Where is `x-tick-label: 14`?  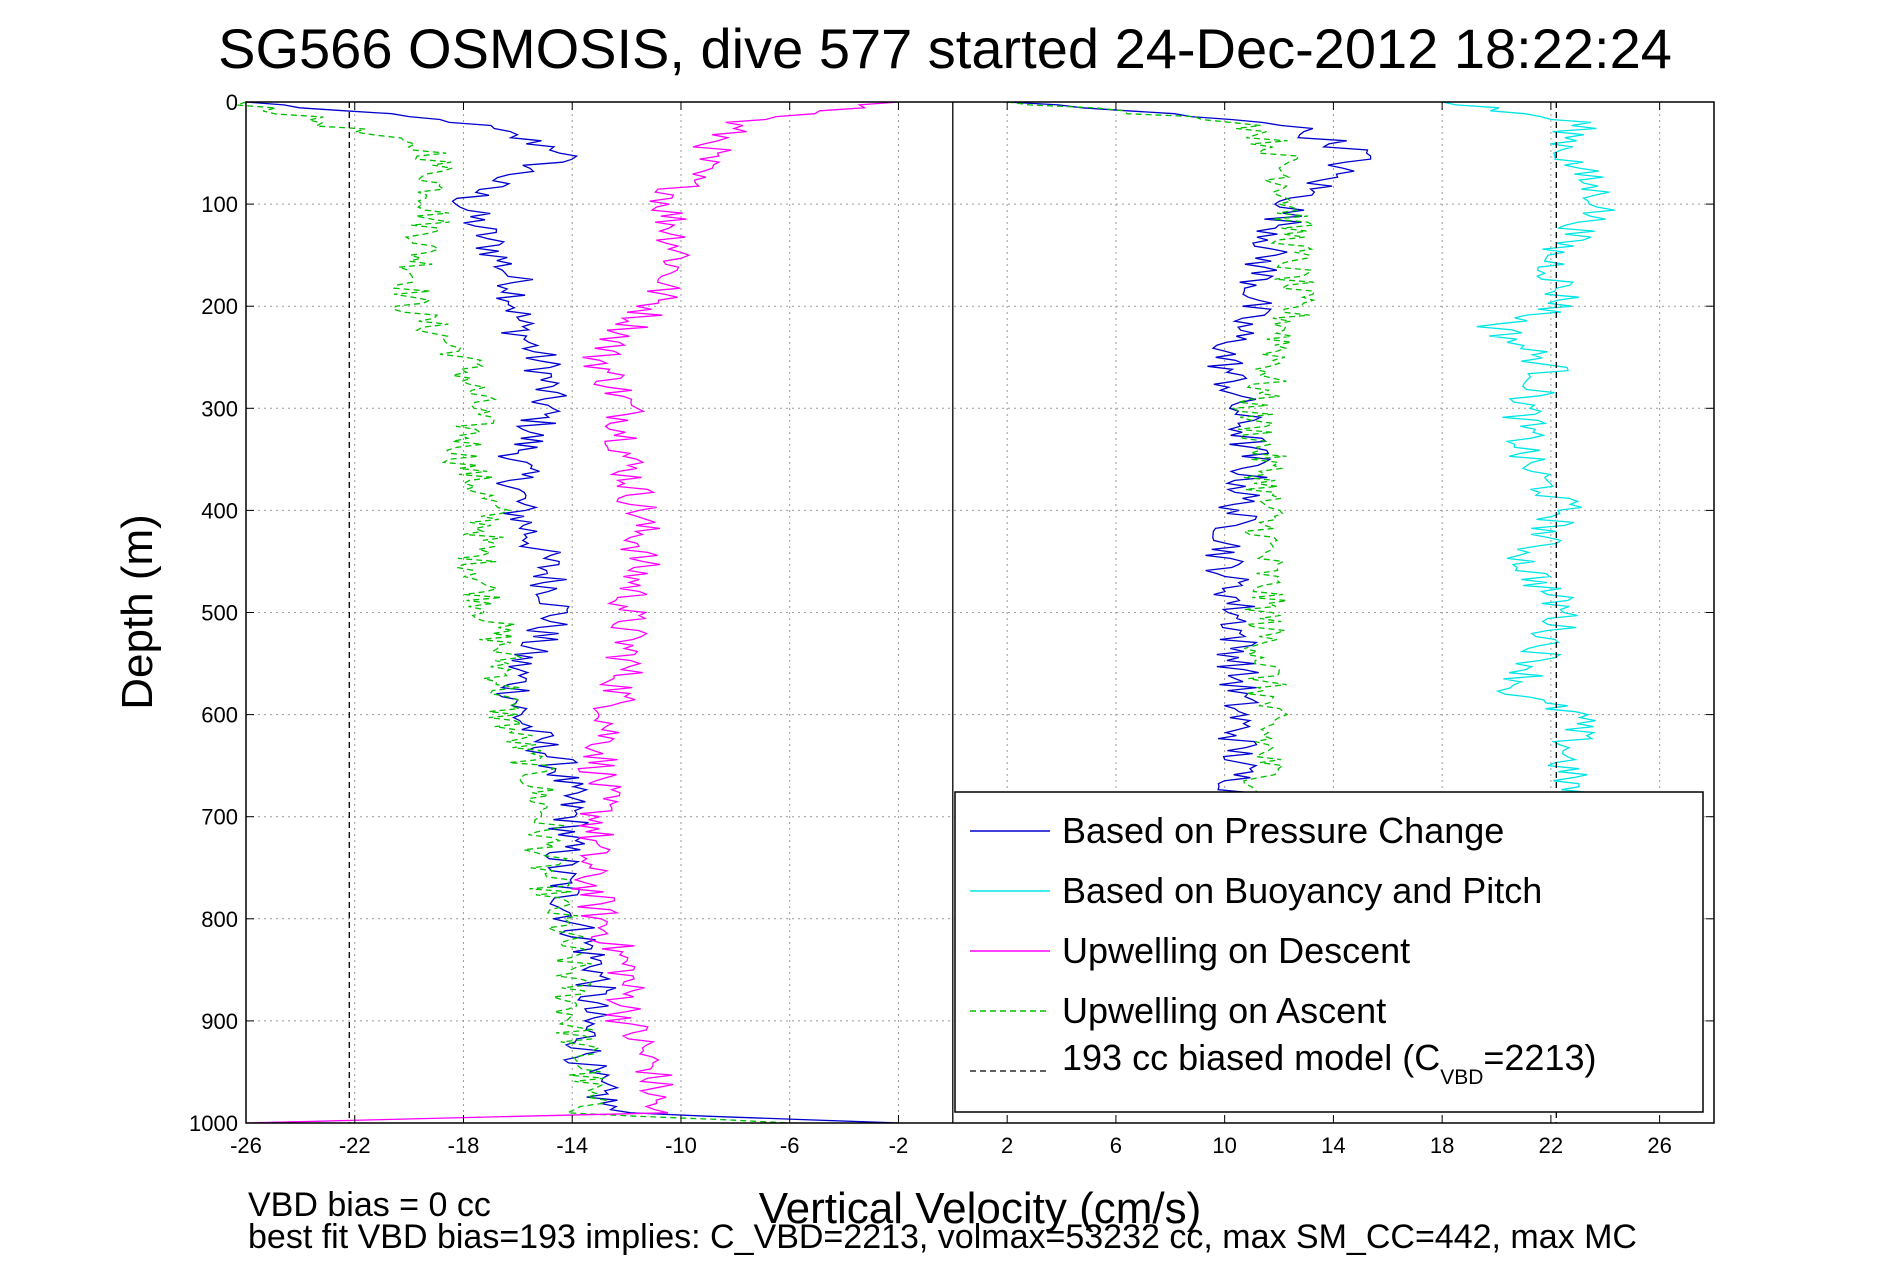 x-tick-label: 14 is located at coordinates (1333, 1145).